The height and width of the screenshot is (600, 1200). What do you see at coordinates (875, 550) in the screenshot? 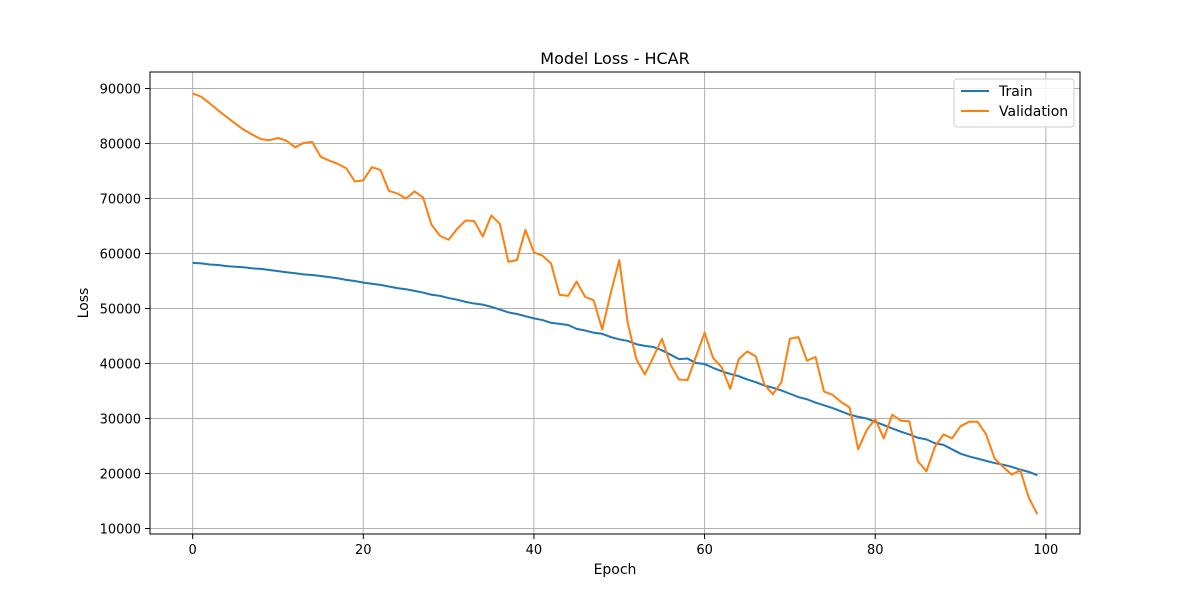
I see `x-tick-label: 80` at bounding box center [875, 550].